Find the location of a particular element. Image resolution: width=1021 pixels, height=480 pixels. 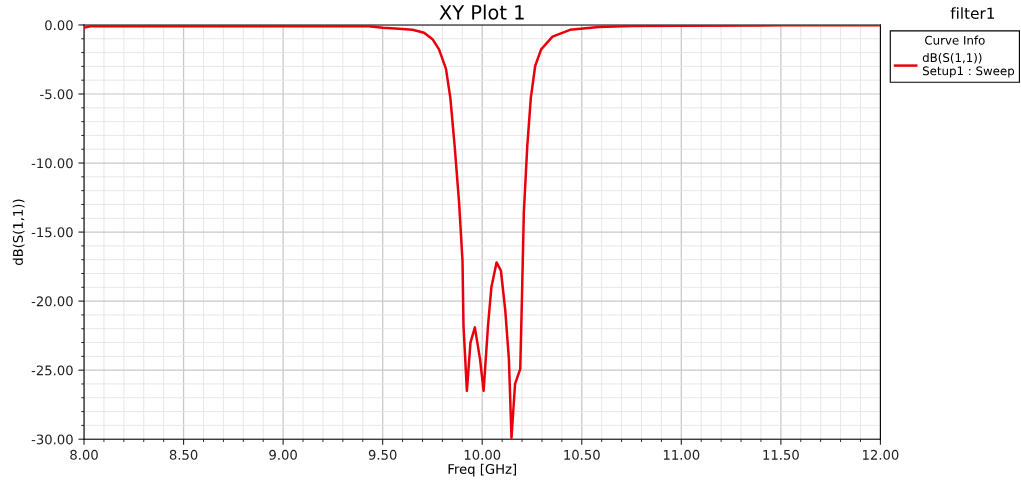

y-axis-title: dB(S(1,1)) is located at coordinates (18, 232).